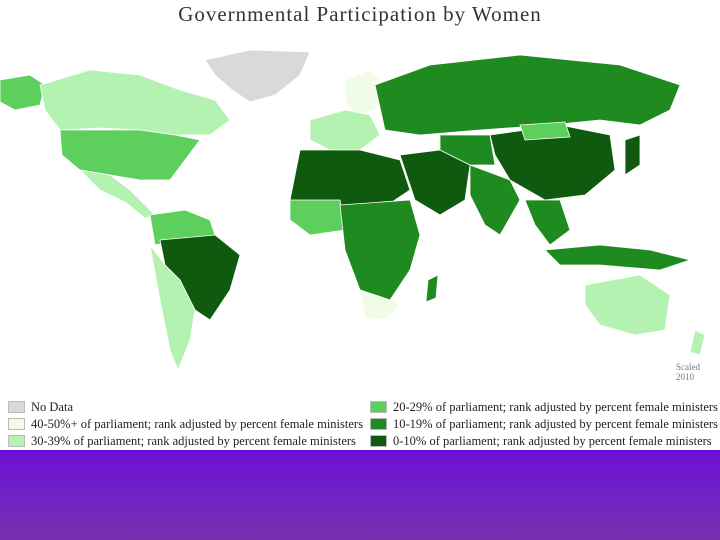  I want to click on legend-item: No Data, so click(40, 407).